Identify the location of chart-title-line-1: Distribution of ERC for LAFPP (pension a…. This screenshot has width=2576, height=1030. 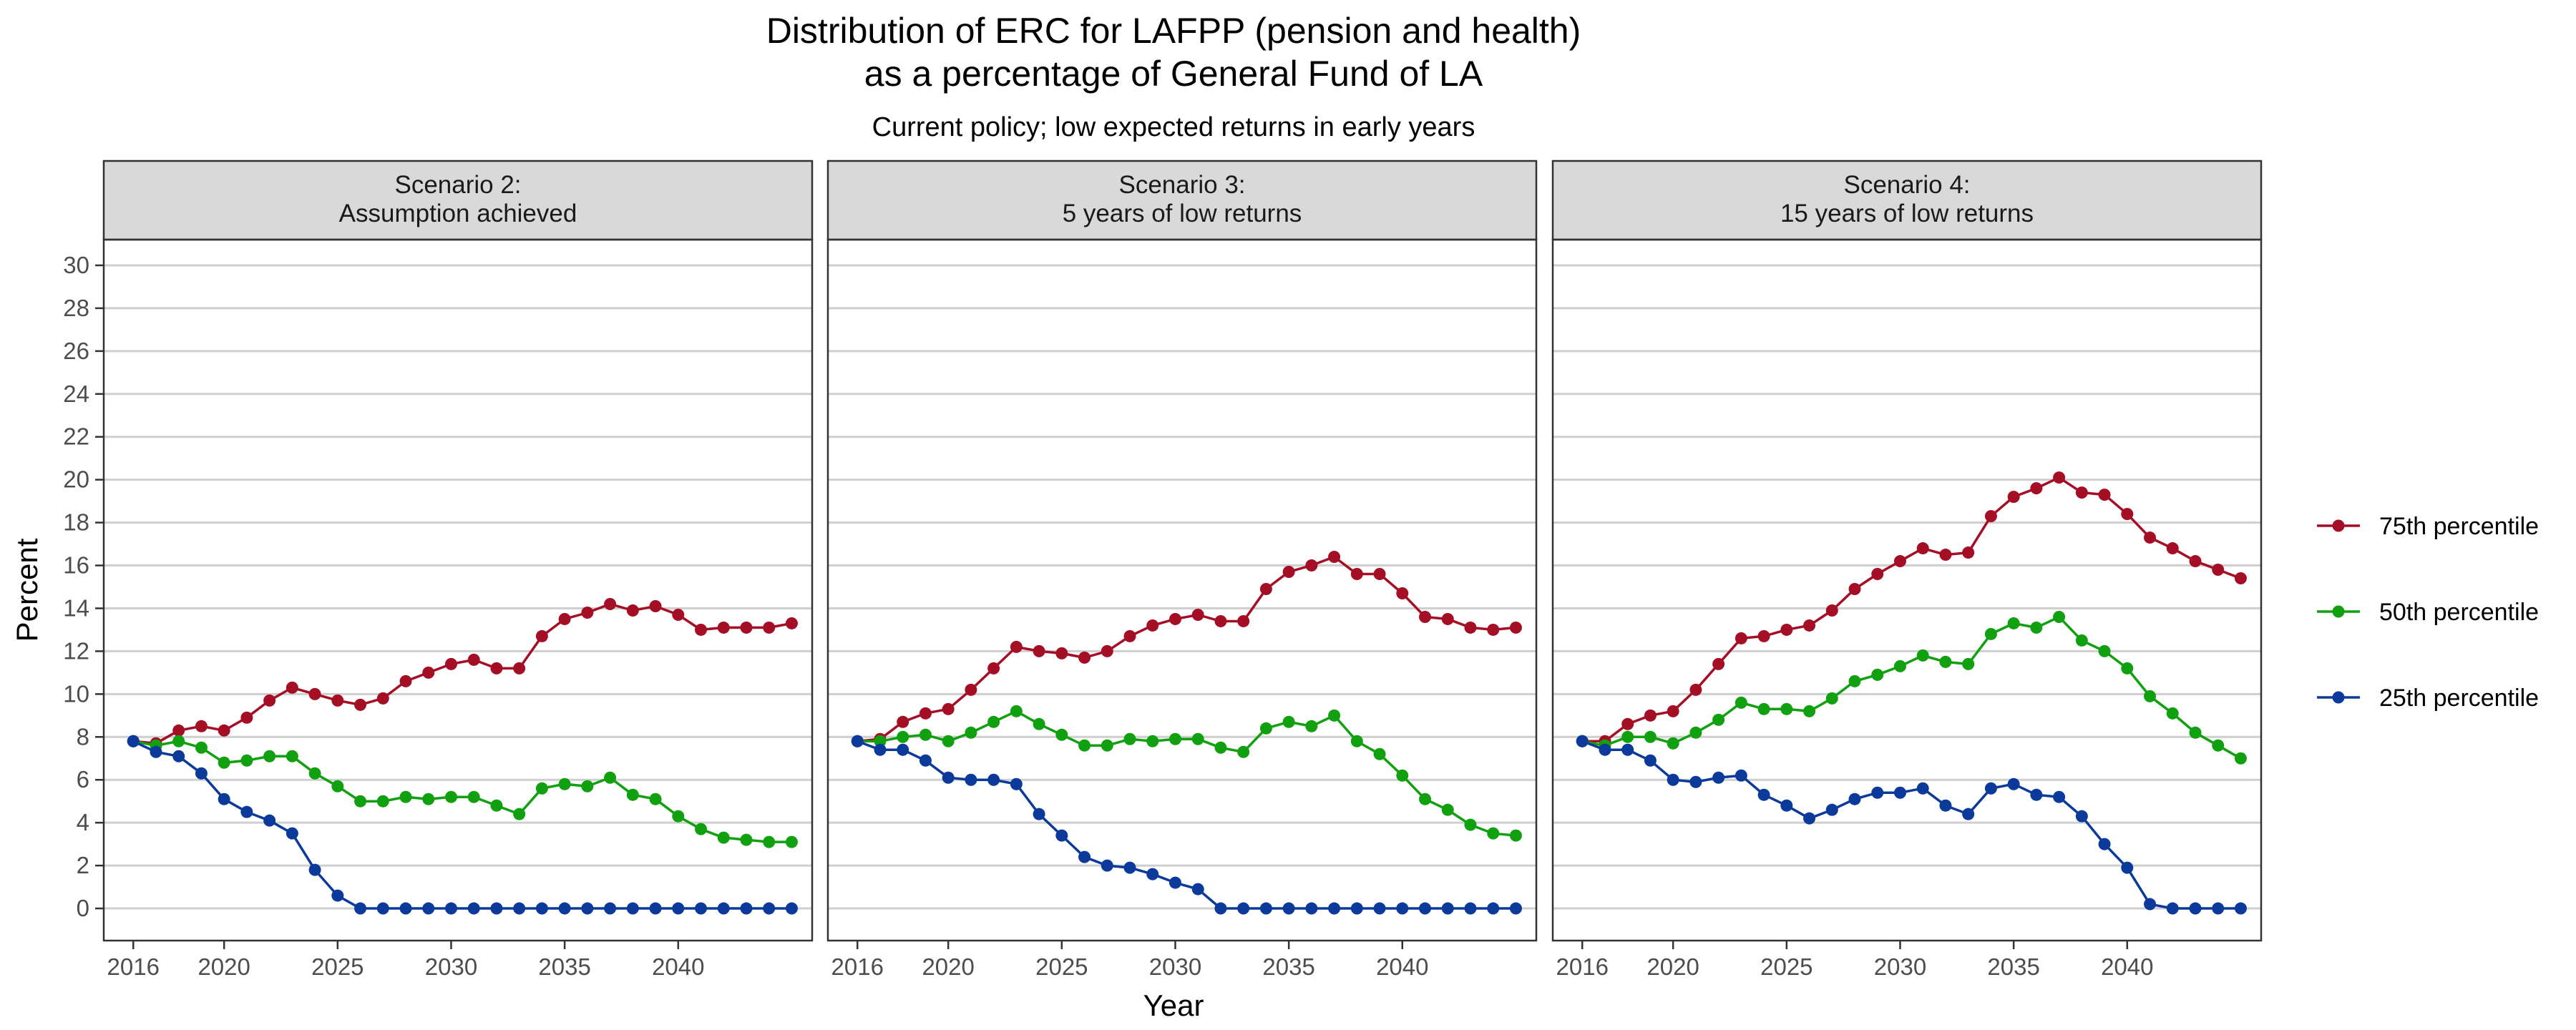
(1173, 31).